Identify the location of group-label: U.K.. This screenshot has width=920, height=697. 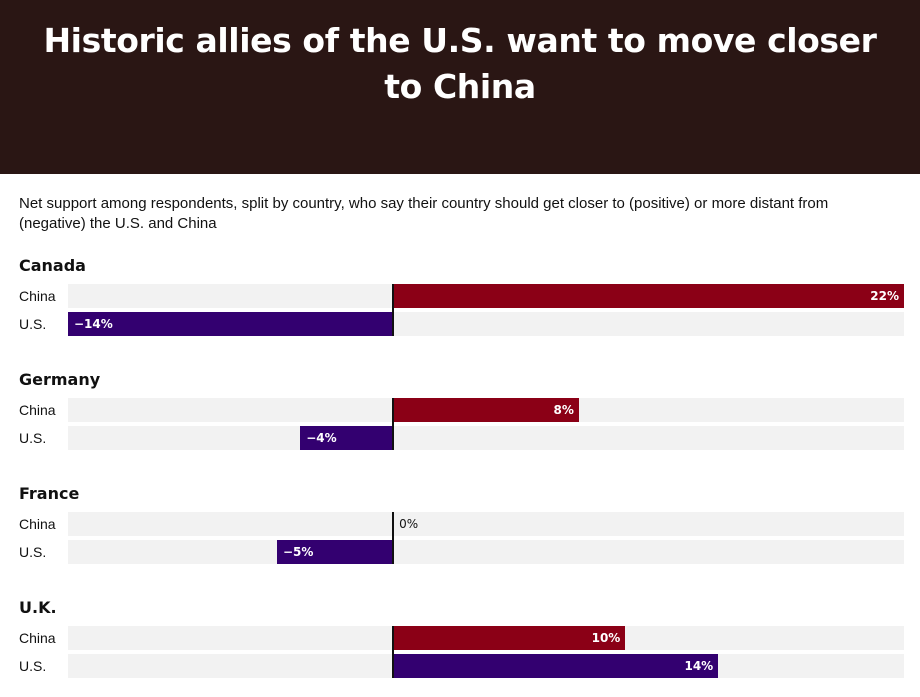
(38, 607).